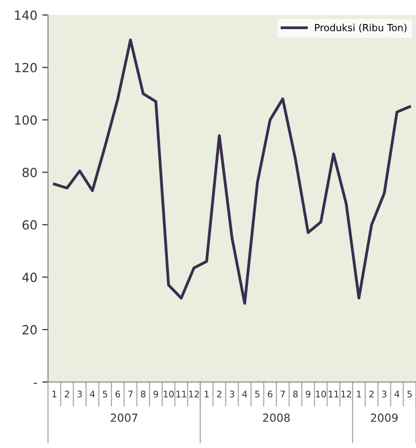 Image resolution: width=416 pixels, height=448 pixels. Describe the element at coordinates (26, 15) in the screenshot. I see `y-tick-label: 140` at that location.